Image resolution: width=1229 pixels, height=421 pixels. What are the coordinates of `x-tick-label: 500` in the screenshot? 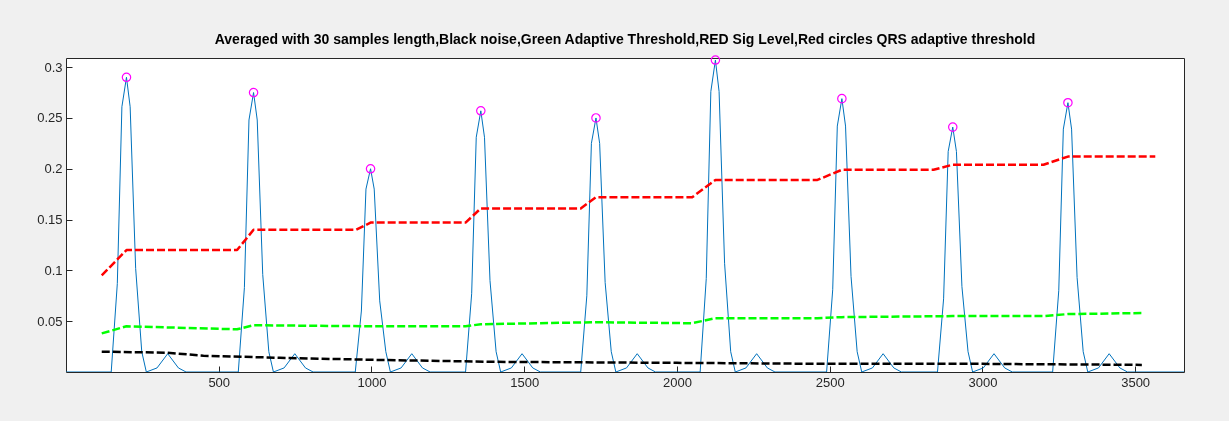 It's located at (219, 382).